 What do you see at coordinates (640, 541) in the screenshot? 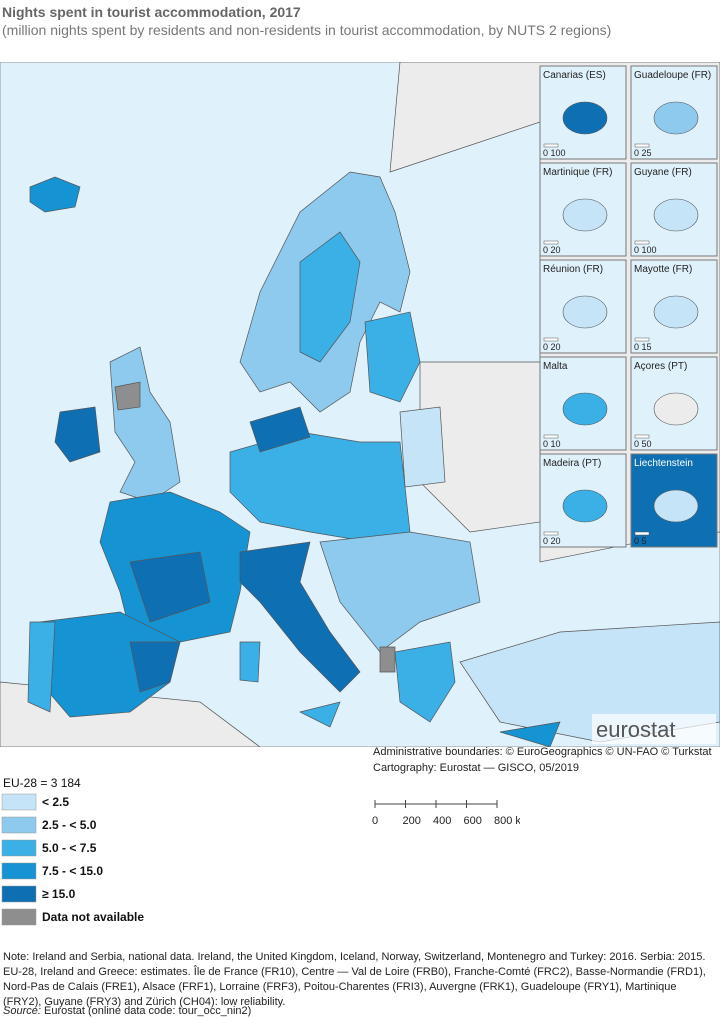
I see `inset-scale: 0 5` at bounding box center [640, 541].